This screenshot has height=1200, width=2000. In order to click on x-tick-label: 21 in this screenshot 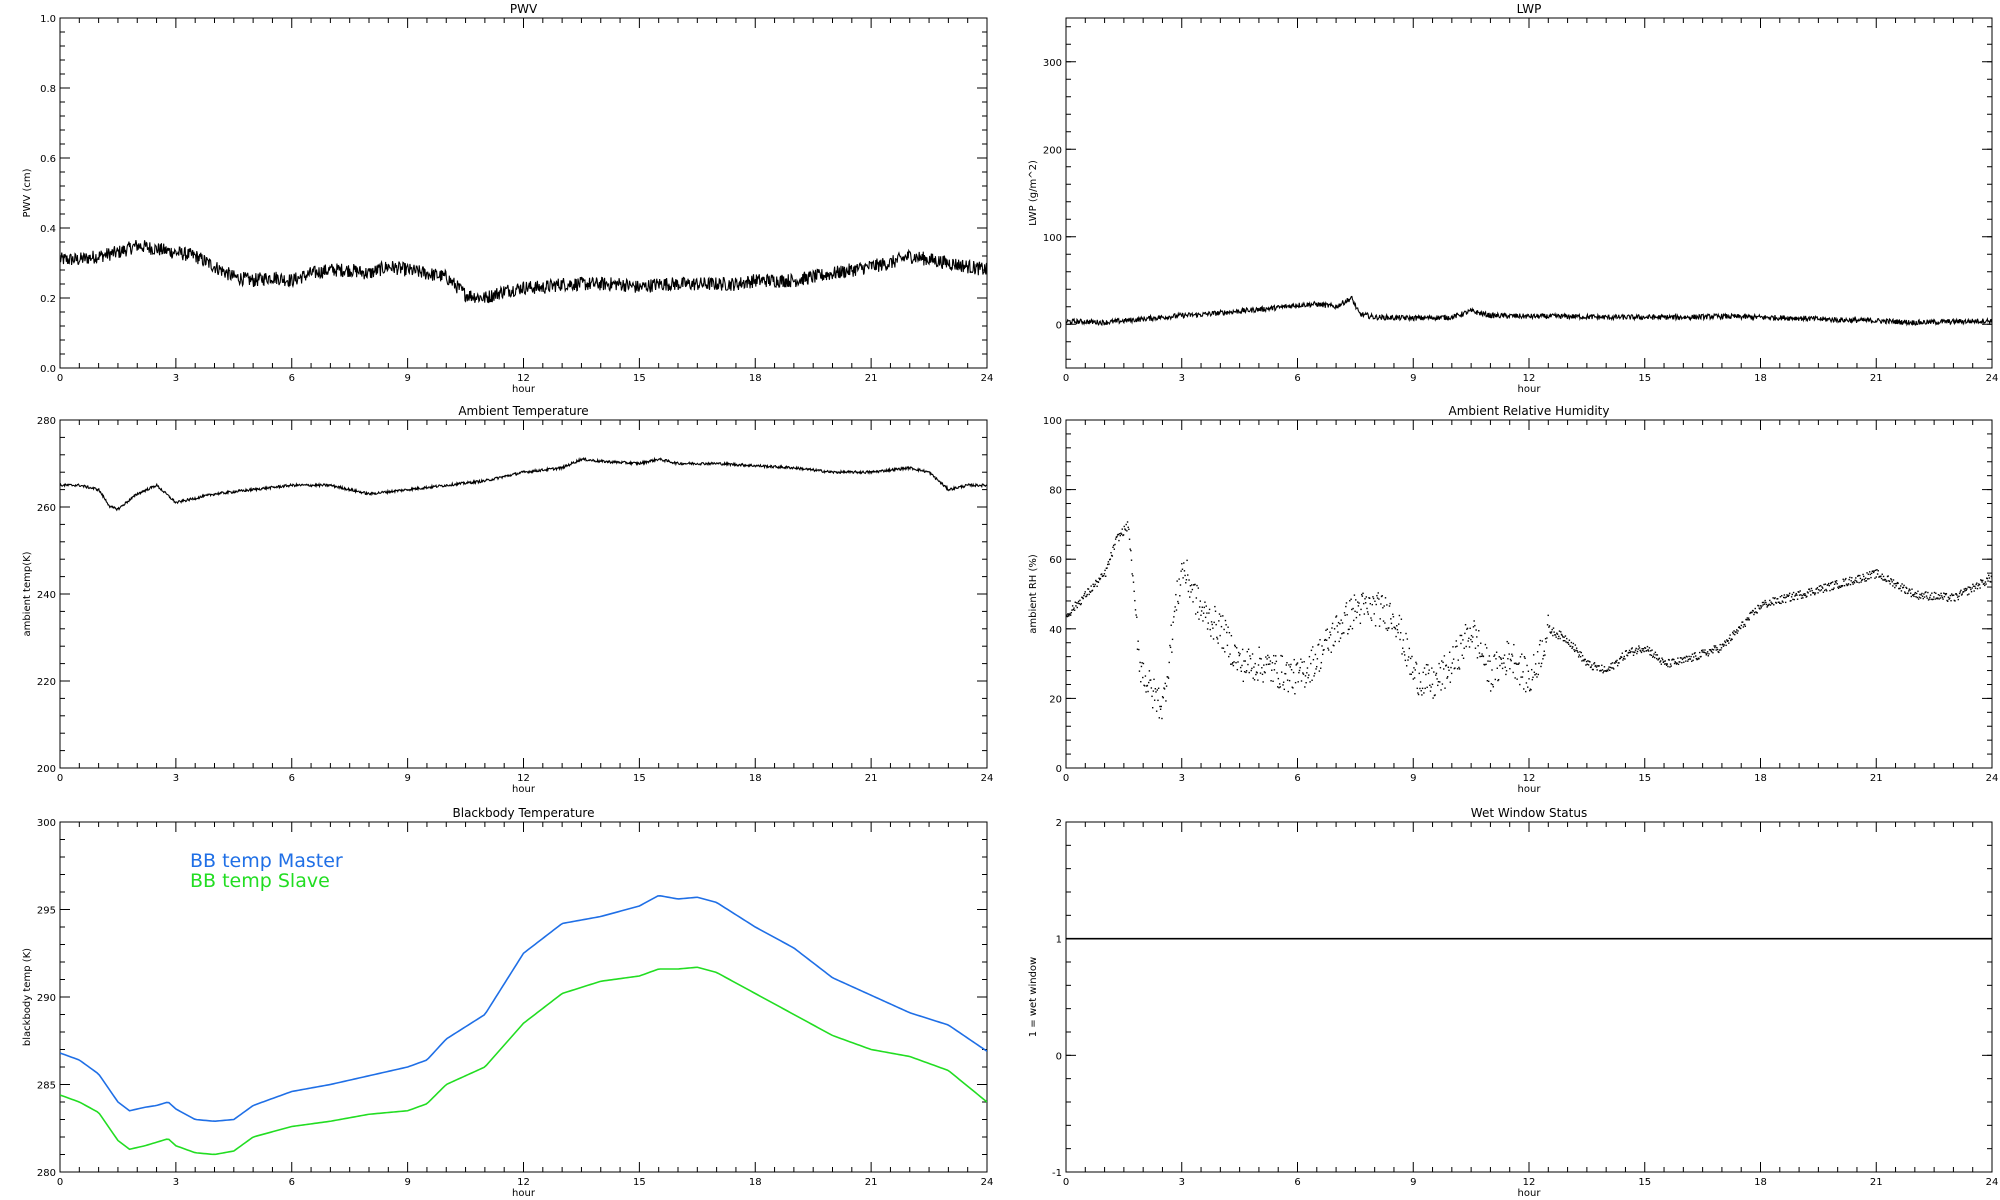, I will do `click(871, 1182)`.